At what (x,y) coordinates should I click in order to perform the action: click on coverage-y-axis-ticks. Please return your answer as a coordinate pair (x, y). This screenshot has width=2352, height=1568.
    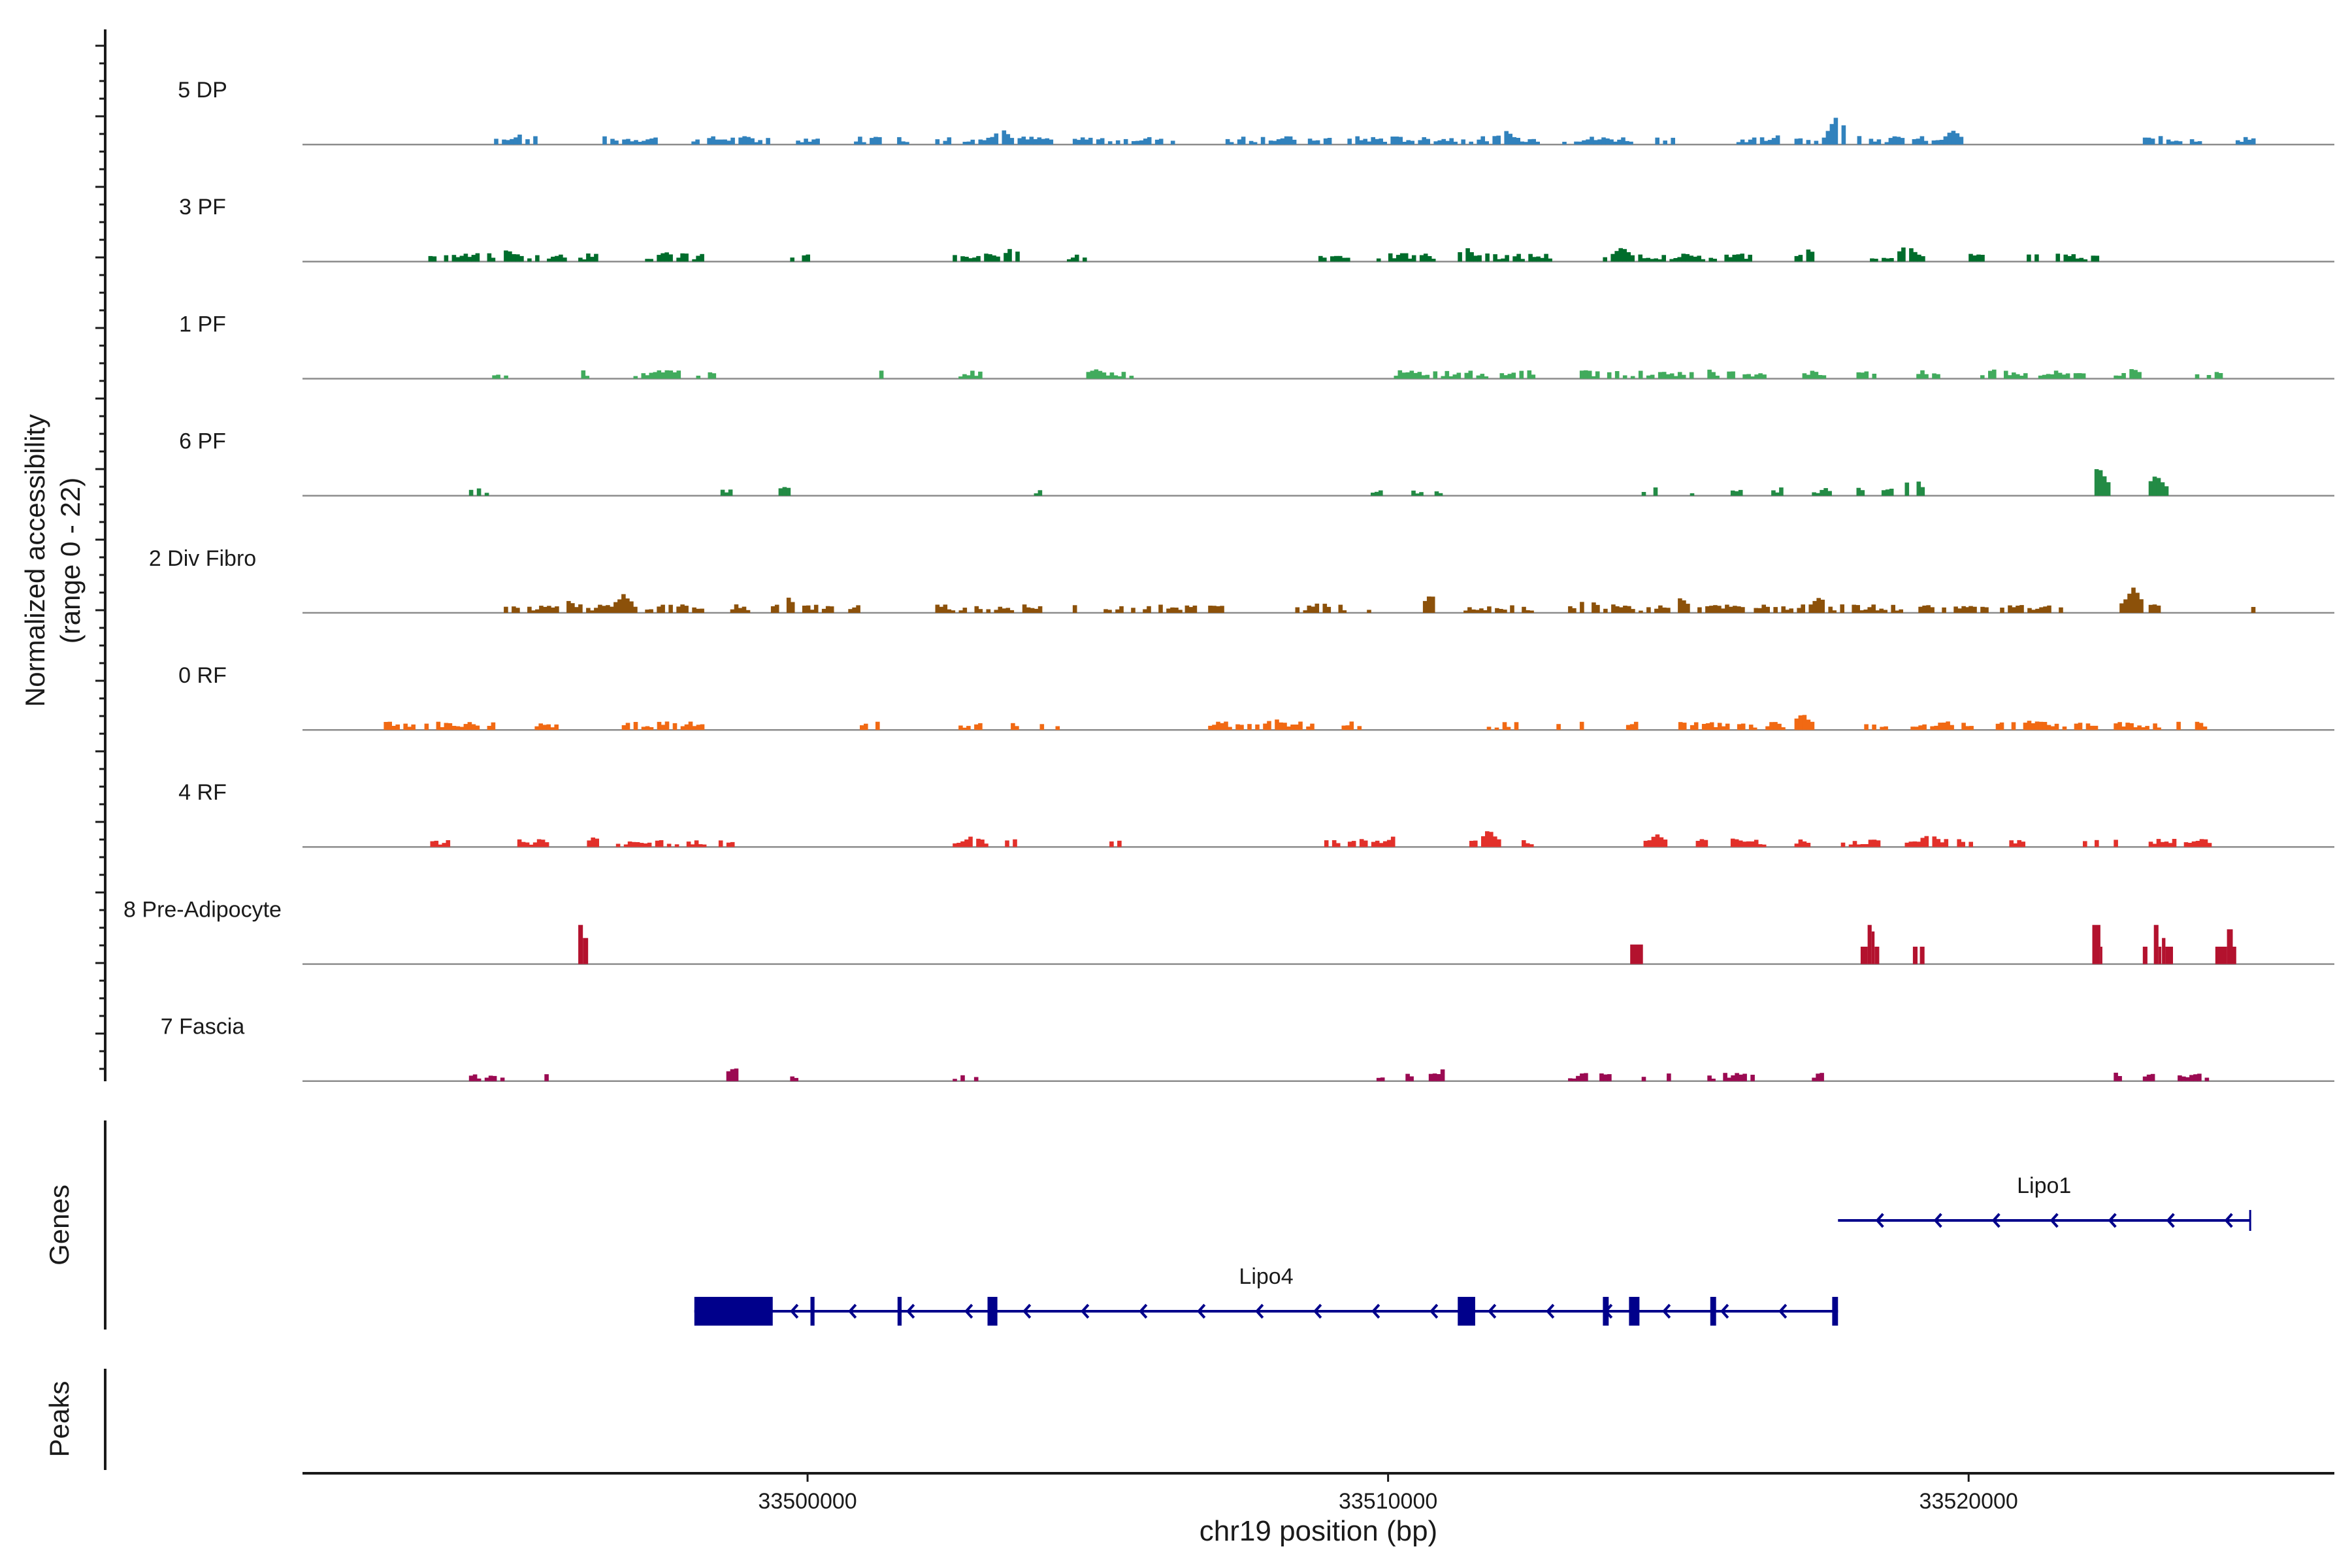
    Looking at the image, I should click on (100, 557).